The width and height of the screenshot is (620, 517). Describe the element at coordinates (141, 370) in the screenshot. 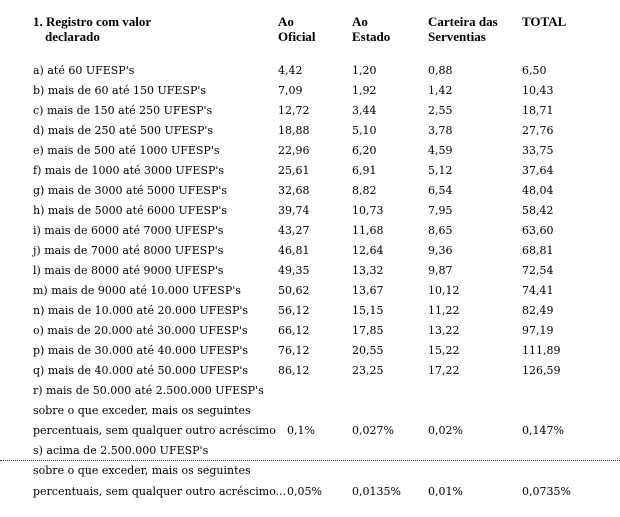

I see `row-label: q) mais de 40.000 até 50.000 UFESP's` at that location.